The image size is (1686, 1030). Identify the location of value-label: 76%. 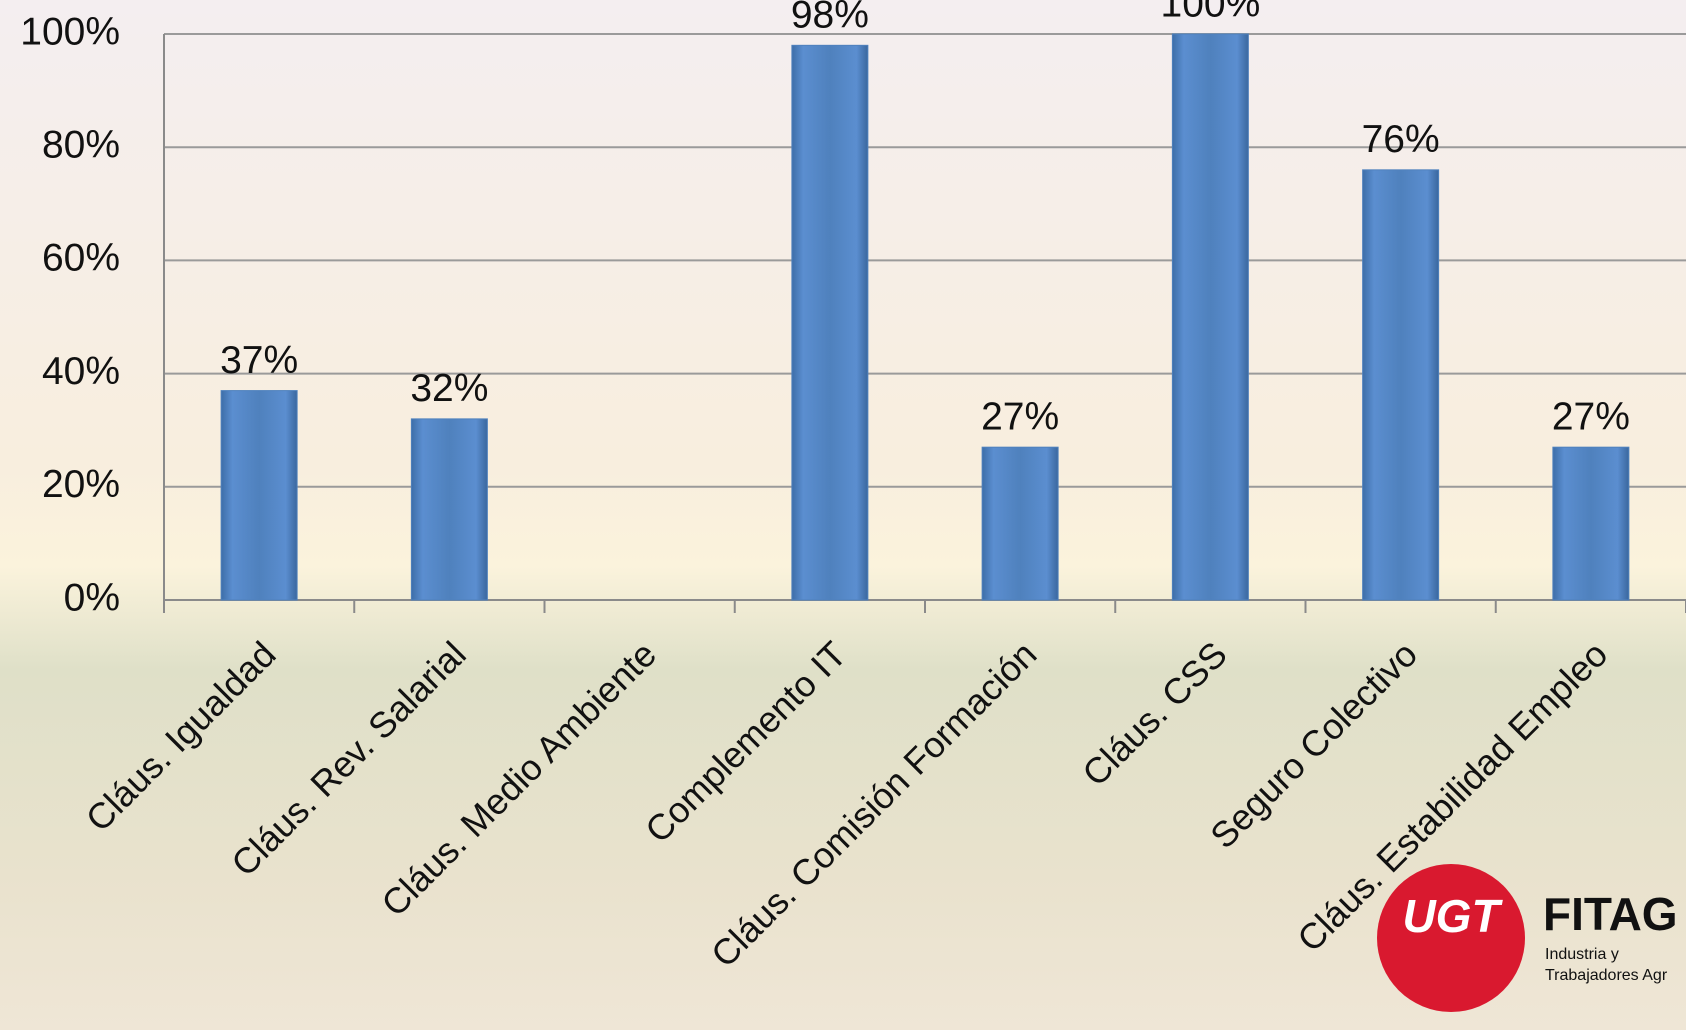
(1401, 139).